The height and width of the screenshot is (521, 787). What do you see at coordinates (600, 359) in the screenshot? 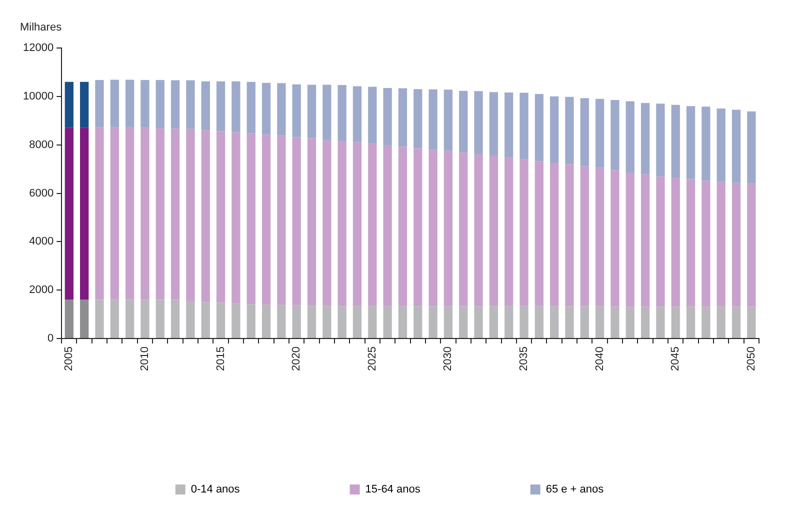
I see `x-tick-label: 2040` at bounding box center [600, 359].